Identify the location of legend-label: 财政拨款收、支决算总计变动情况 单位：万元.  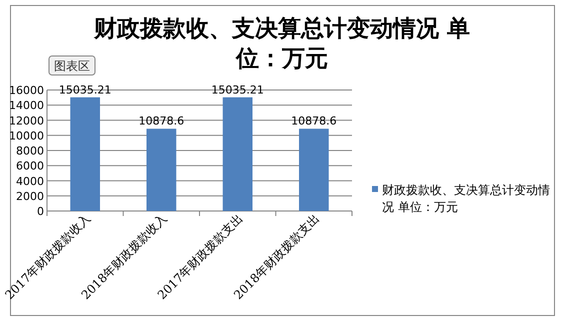
(466, 198).